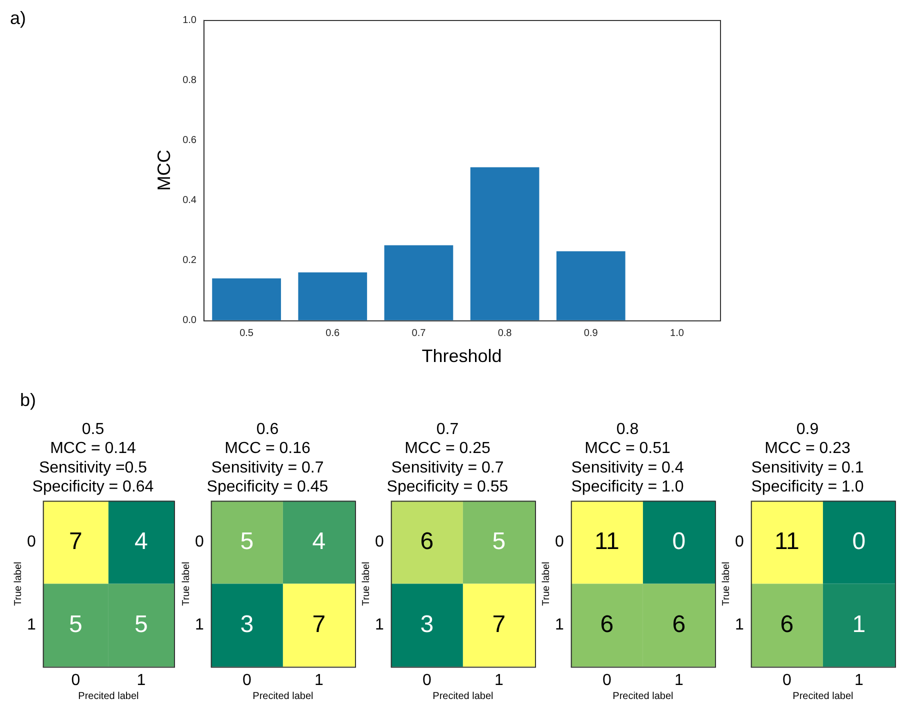 The image size is (899, 702). Describe the element at coordinates (859, 624) in the screenshot. I see `data-label: 1` at that location.